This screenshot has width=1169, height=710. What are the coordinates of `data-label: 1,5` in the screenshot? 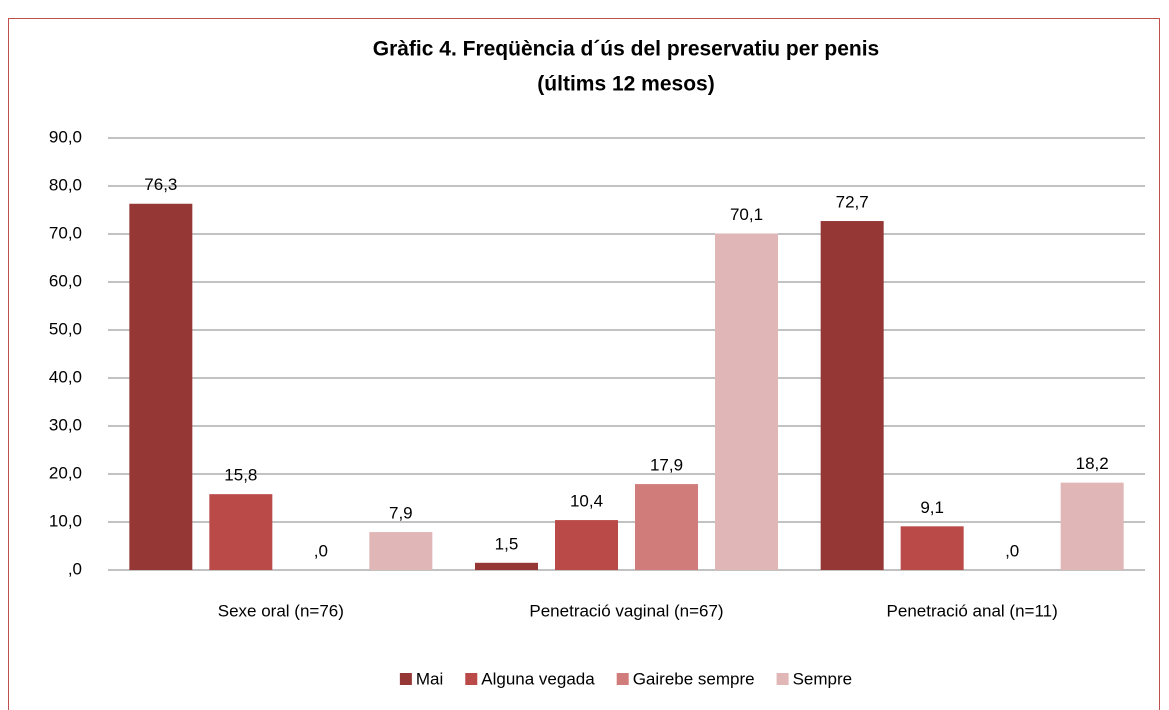 It's located at (507, 543).